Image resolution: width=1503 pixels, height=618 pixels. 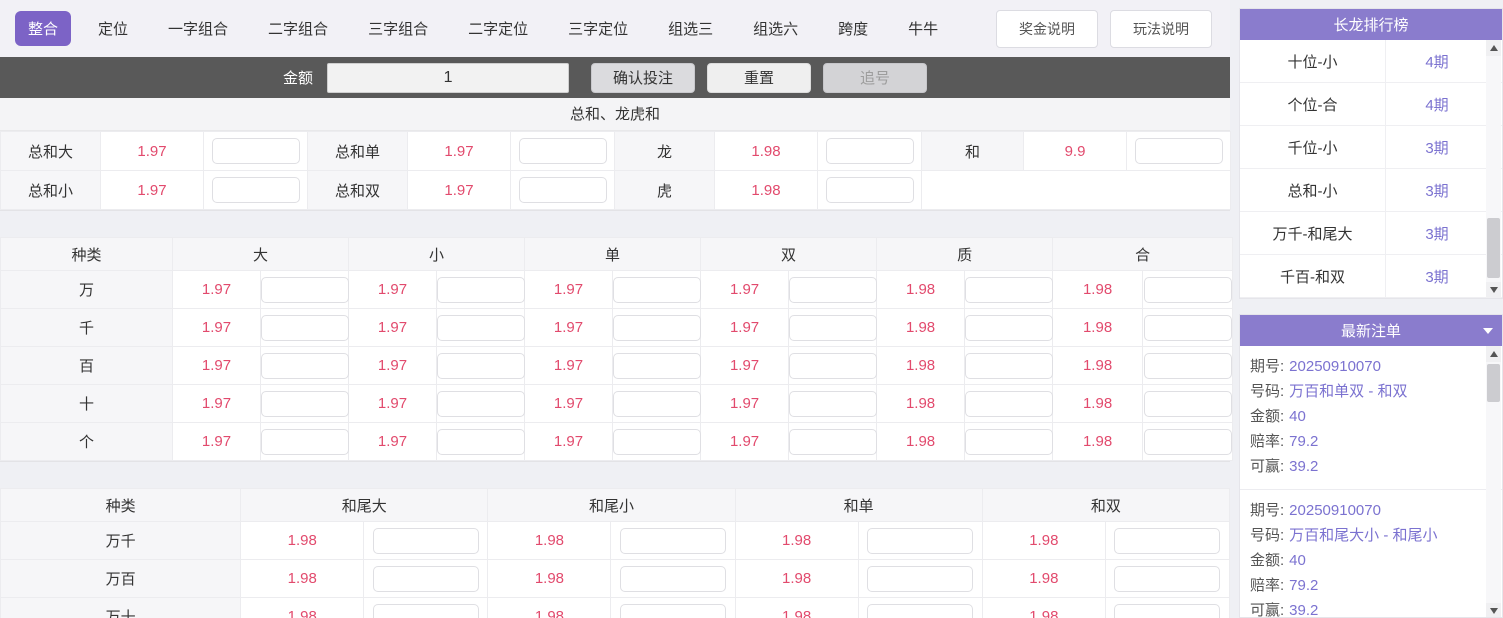 What do you see at coordinates (1098, 403) in the screenshot?
I see `odds-value: 1.98` at bounding box center [1098, 403].